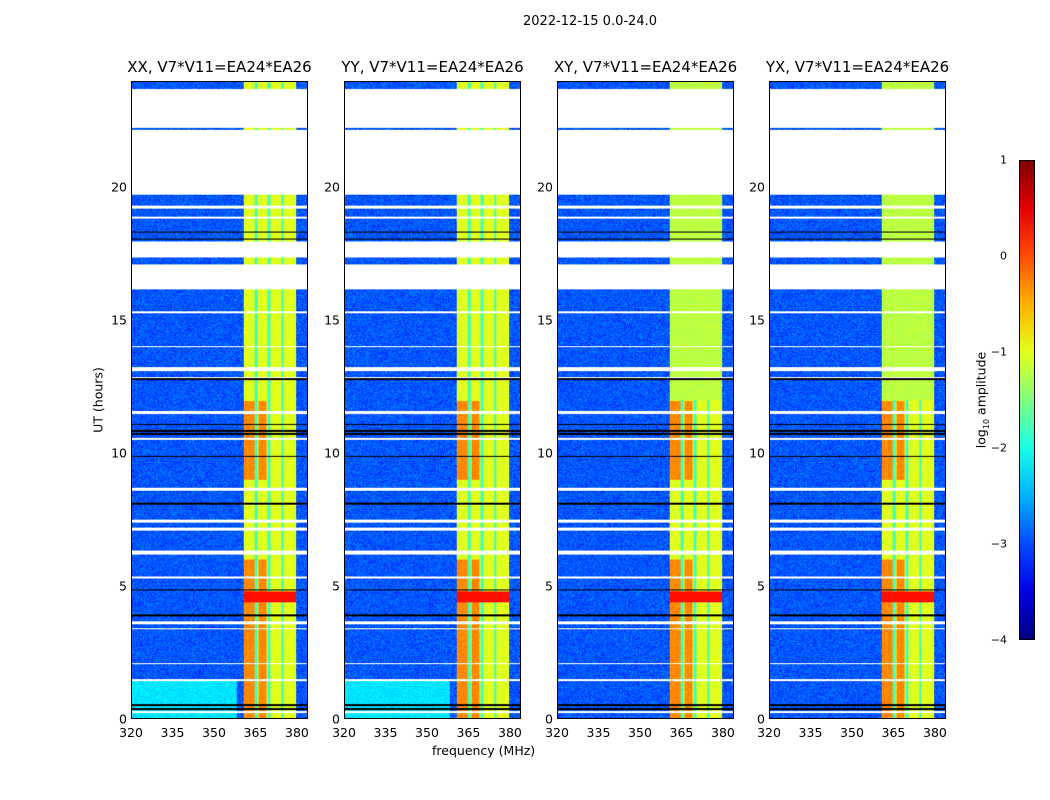  Describe the element at coordinates (981, 385) in the screenshot. I see `colorbar-label-tail: amplitude` at that location.